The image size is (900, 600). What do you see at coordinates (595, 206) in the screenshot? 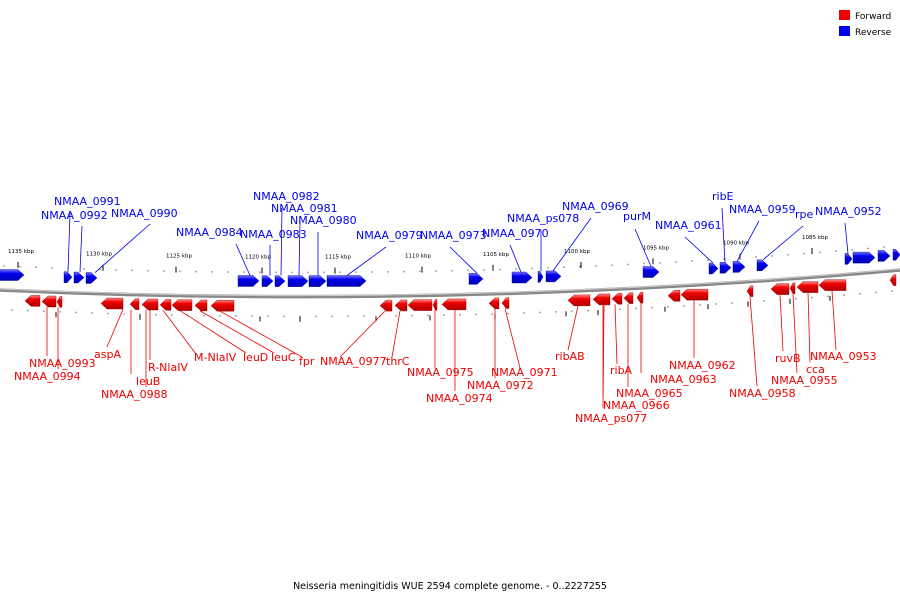
I see `reverse-gene-label-nmaa-0969: NMAA_0969` at bounding box center [595, 206].